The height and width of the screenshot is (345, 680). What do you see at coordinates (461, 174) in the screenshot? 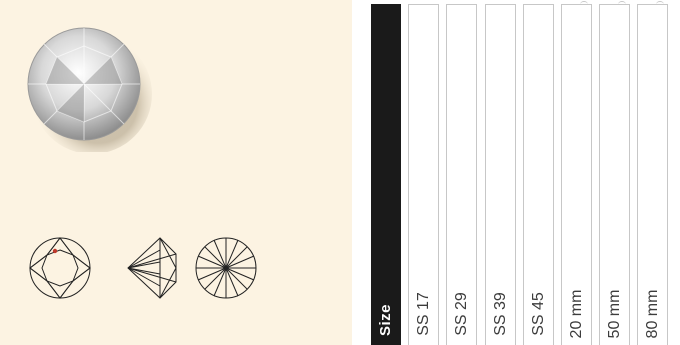
I see `size-column: SS 29` at bounding box center [461, 174].